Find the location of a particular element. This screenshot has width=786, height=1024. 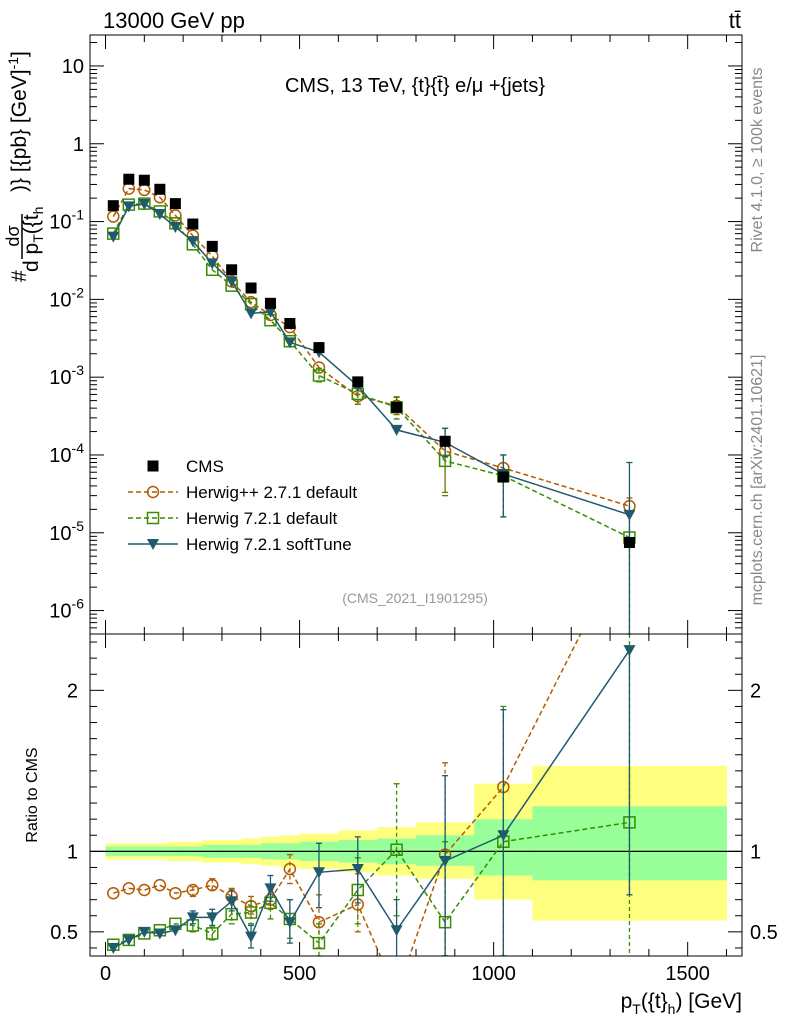

legend-label: Herwig 7.2.1 default is located at coordinates (261, 518).